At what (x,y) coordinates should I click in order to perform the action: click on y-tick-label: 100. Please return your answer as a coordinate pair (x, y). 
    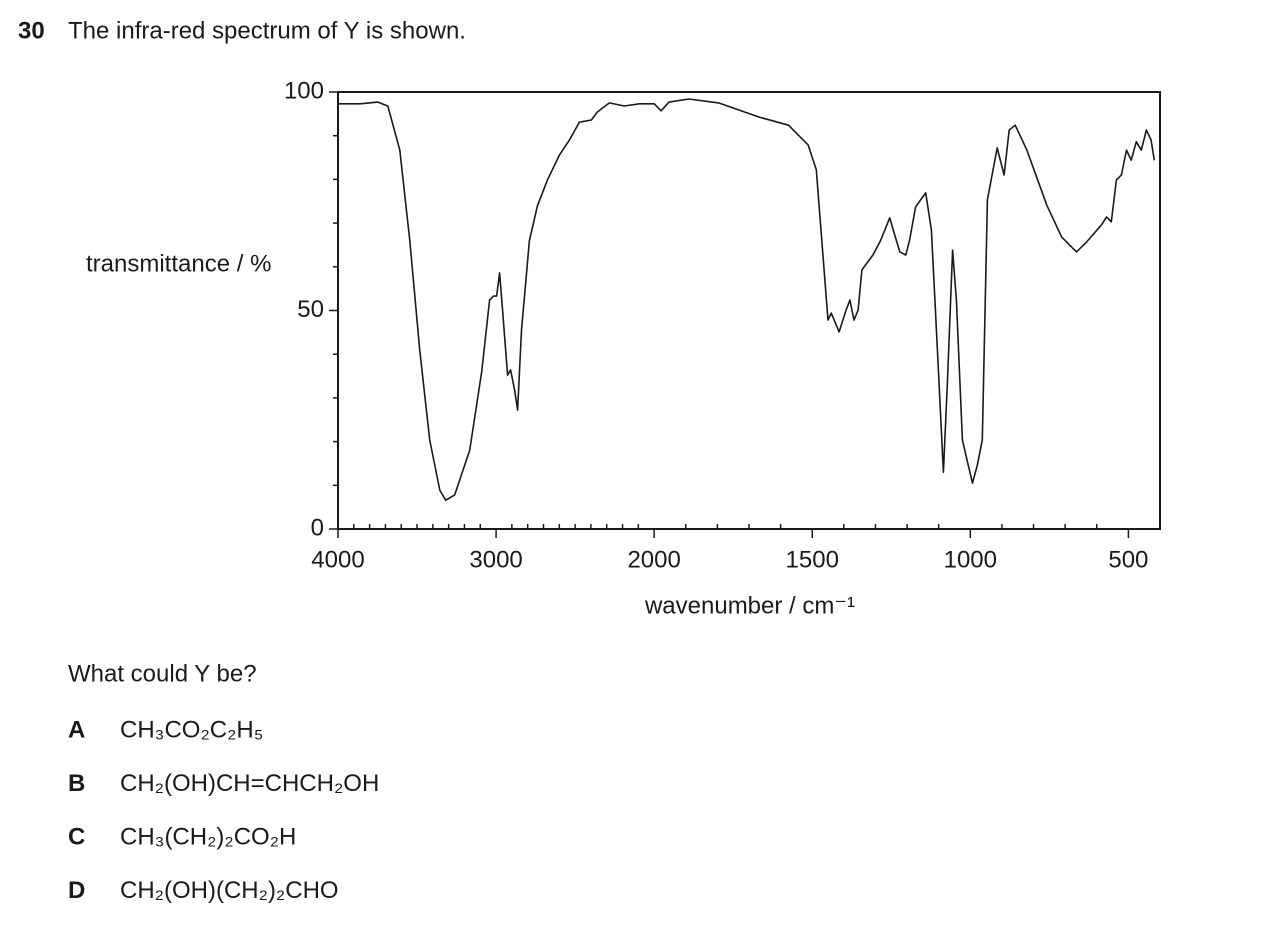
    Looking at the image, I should click on (304, 90).